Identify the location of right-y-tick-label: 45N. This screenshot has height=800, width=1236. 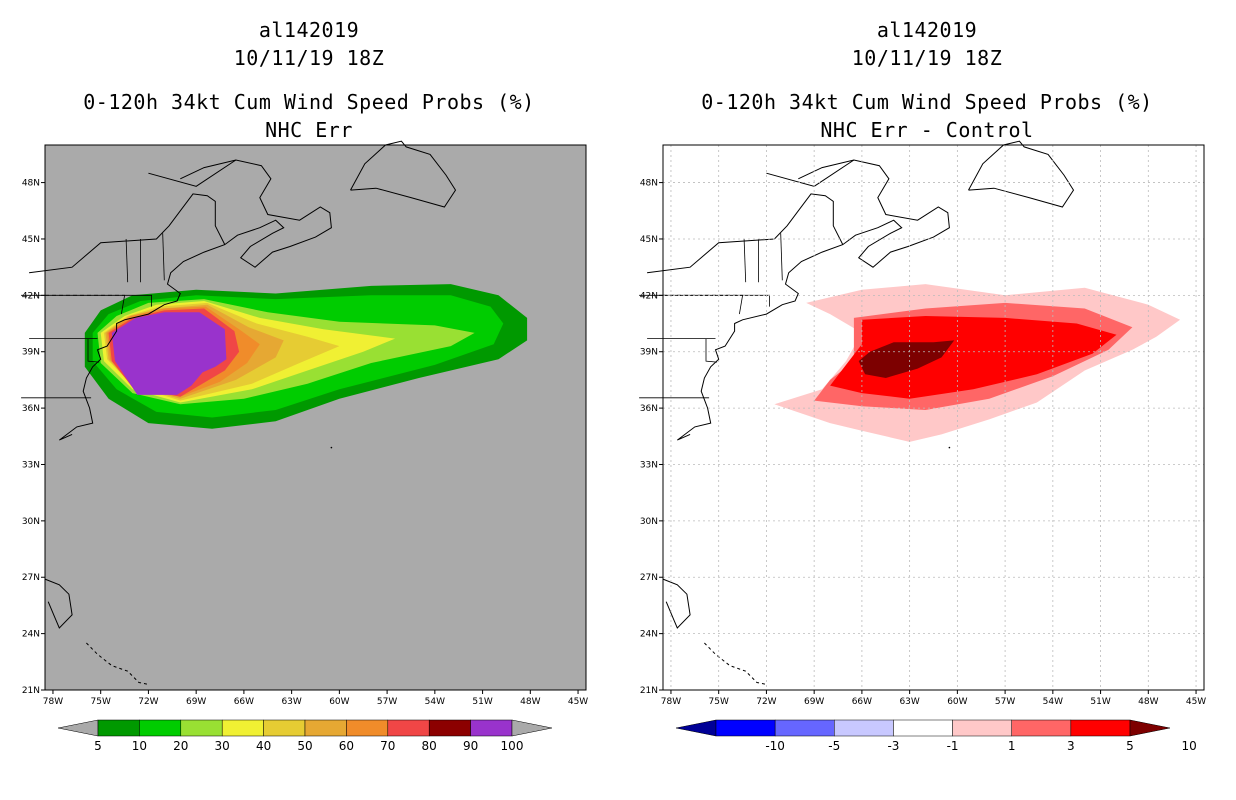
(649, 240).